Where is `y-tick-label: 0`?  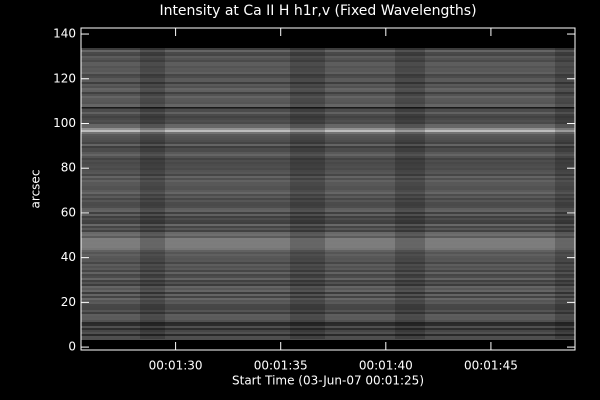 y-tick-label: 0 is located at coordinates (72, 347).